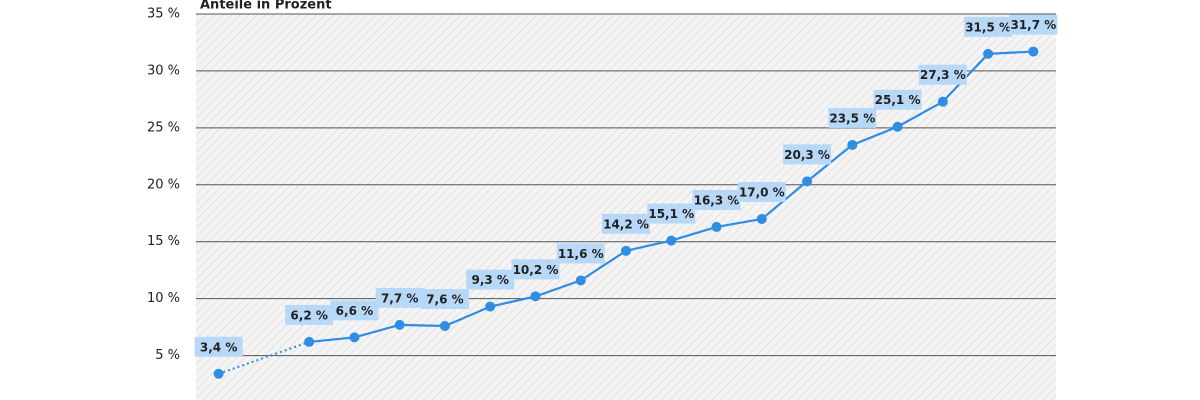 The image size is (1200, 400). Describe the element at coordinates (163, 70) in the screenshot. I see `y-tick-label: 30 %` at that location.